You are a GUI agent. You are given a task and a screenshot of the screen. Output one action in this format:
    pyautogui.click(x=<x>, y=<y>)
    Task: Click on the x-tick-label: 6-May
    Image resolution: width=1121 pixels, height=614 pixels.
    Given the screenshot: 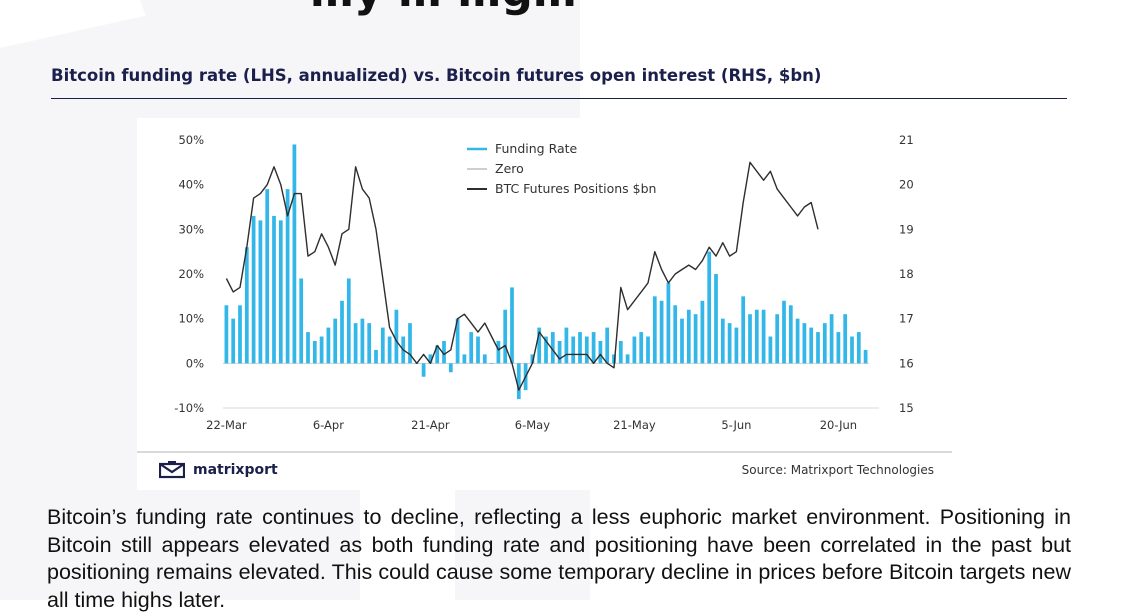 What is the action you would take?
    pyautogui.click(x=532, y=425)
    